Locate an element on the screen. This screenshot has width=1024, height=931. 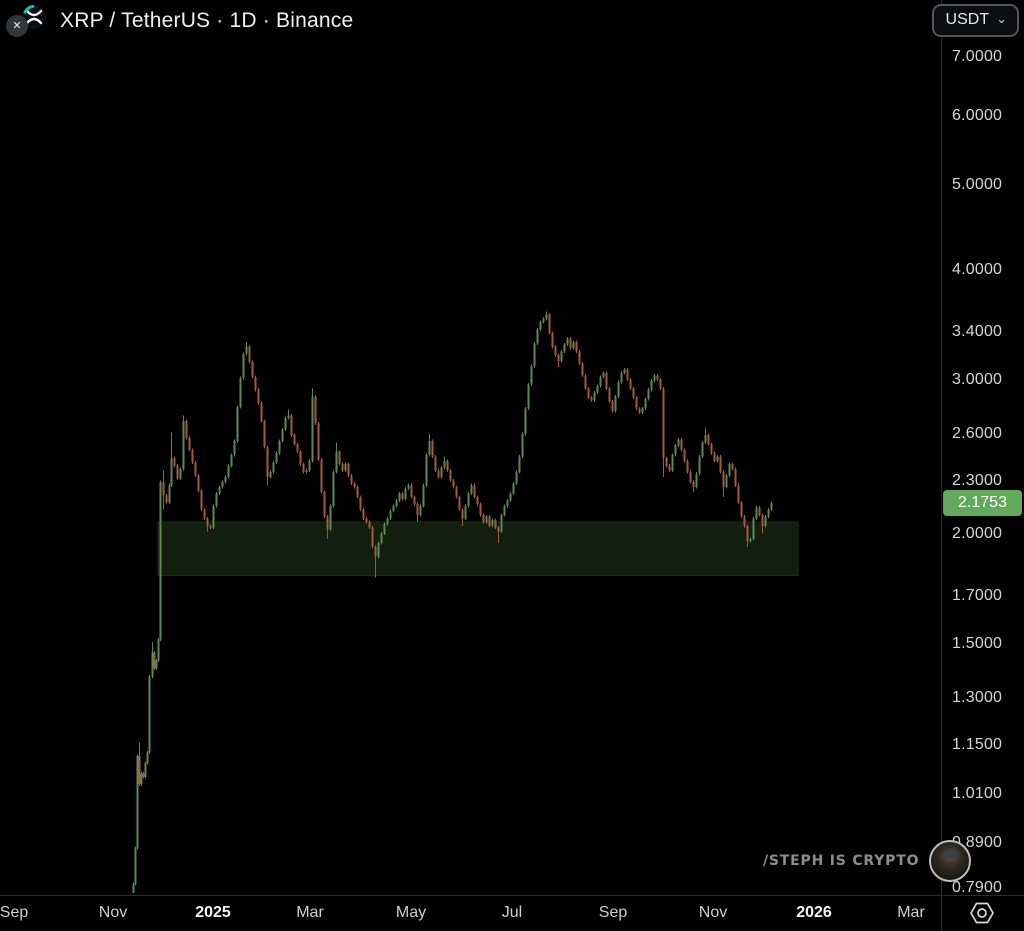
time-axis-label: 2026 is located at coordinates (814, 912).